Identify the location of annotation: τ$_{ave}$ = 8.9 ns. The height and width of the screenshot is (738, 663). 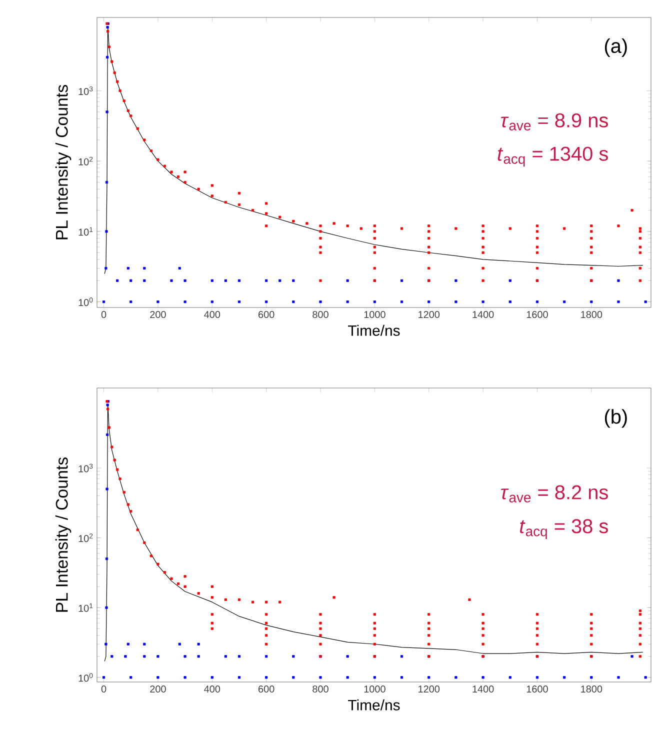
(554, 121).